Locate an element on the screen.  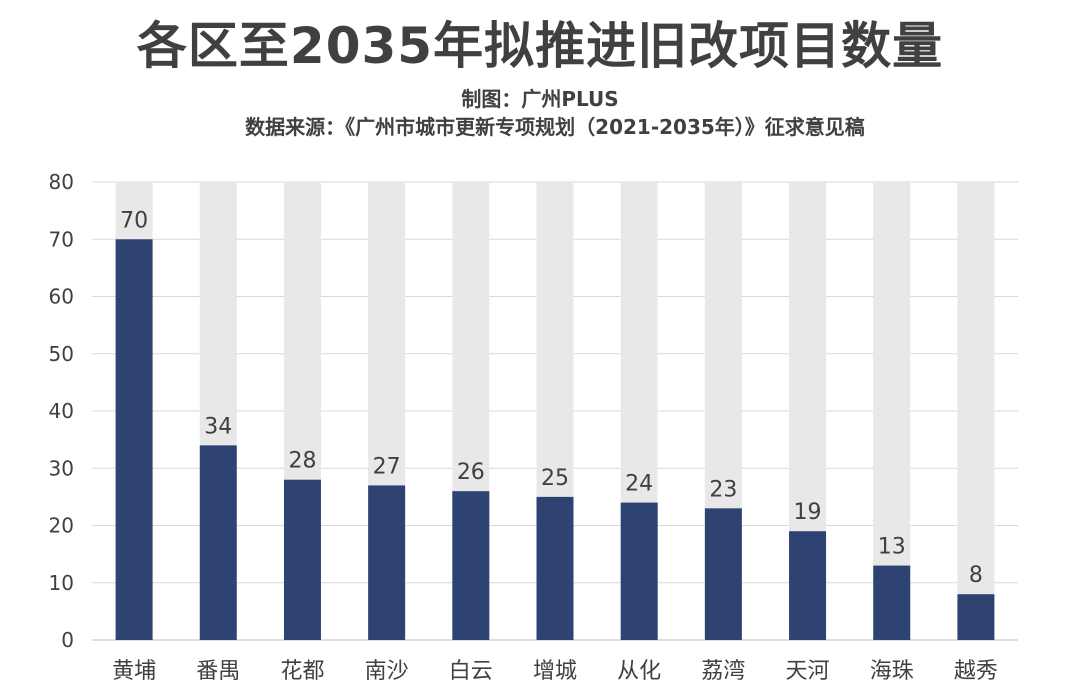
y-tick-label: 50 is located at coordinates (61, 354).